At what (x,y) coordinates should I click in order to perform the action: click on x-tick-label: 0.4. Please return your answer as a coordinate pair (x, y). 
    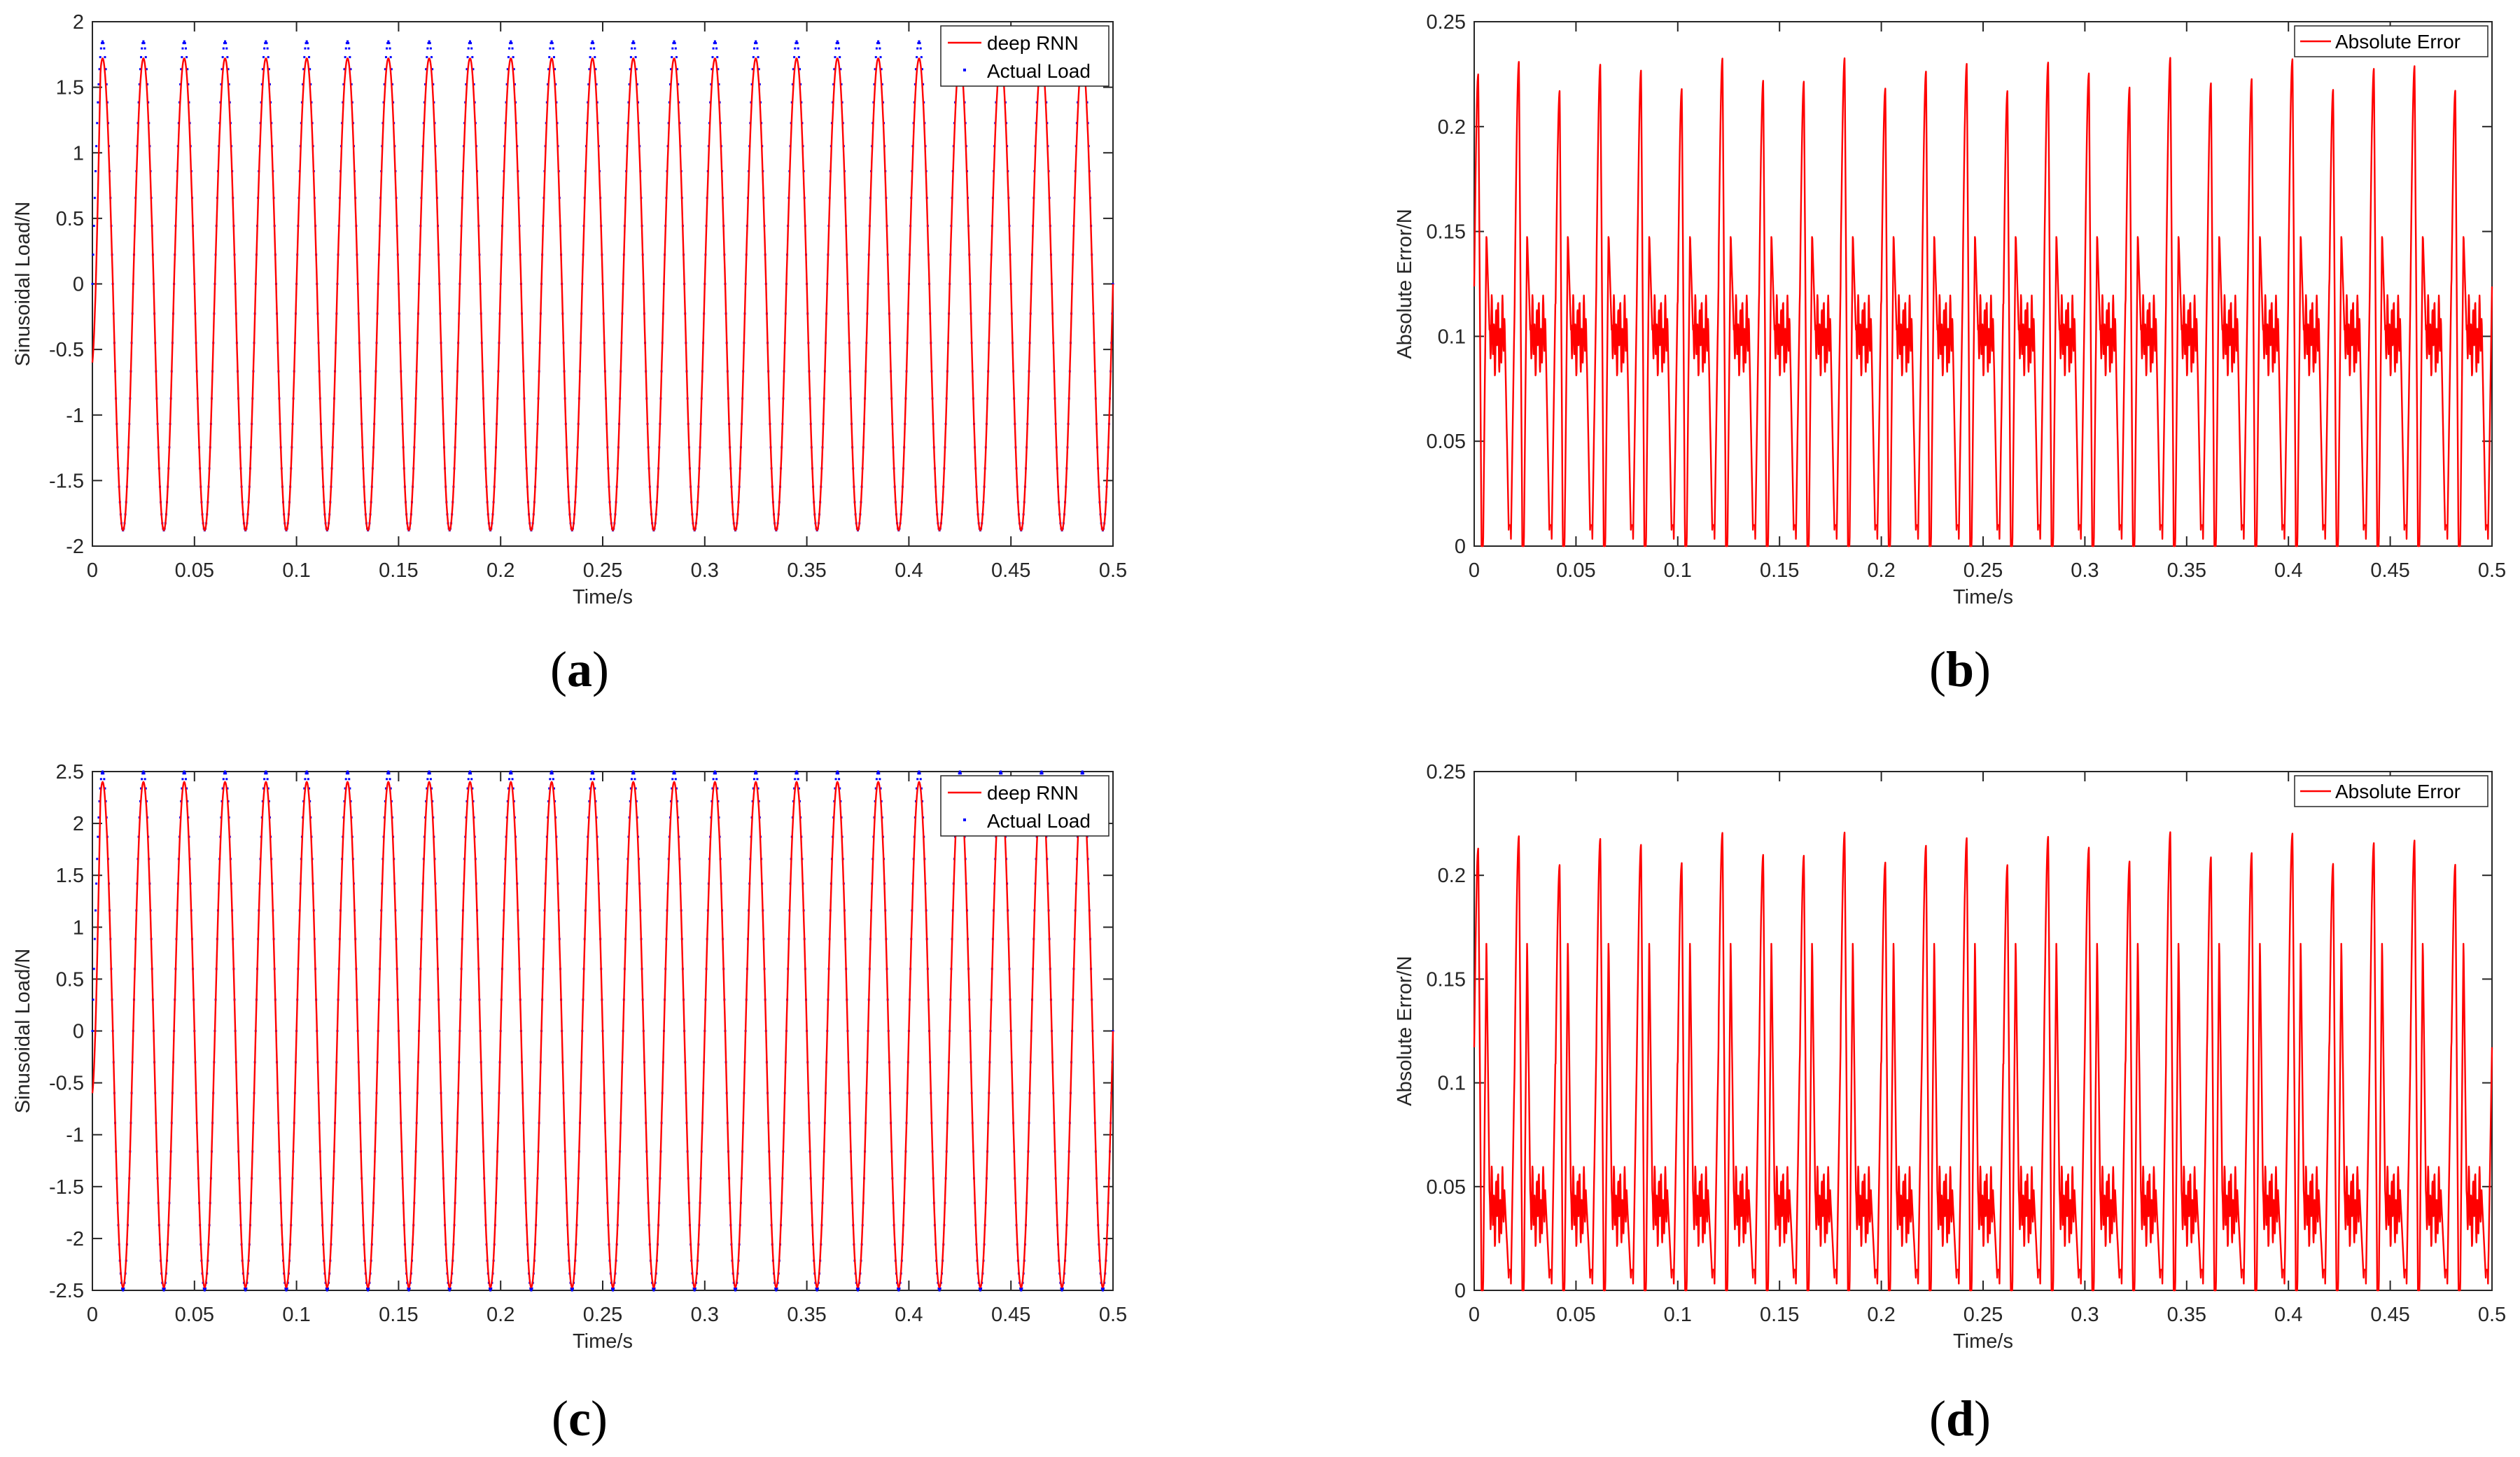
    Looking at the image, I should click on (2288, 1315).